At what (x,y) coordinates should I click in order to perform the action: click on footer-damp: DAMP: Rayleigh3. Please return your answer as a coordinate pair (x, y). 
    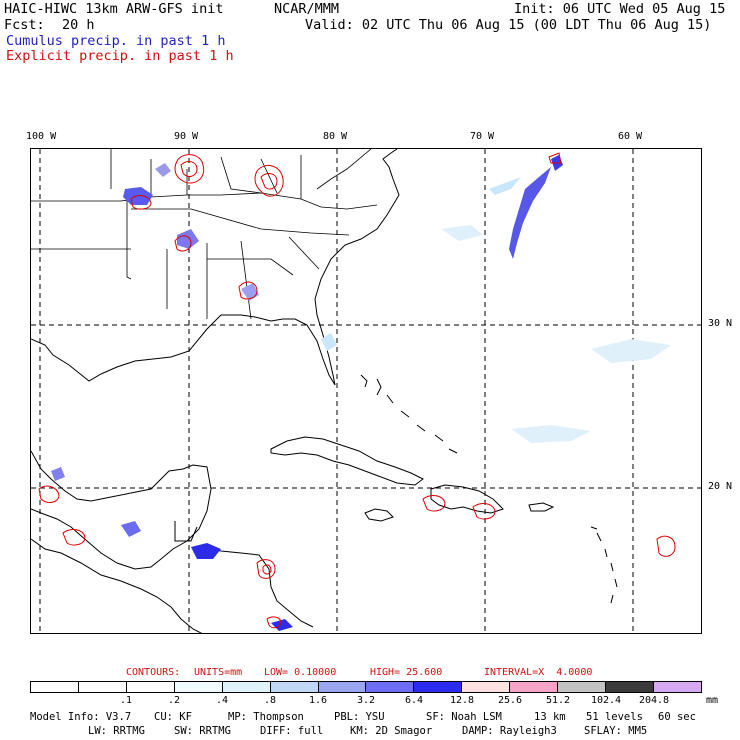
    Looking at the image, I should click on (509, 731).